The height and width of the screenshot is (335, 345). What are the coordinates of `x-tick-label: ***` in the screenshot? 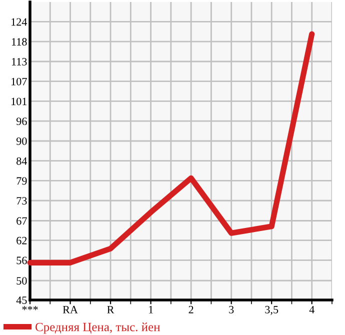 It's located at (30, 308).